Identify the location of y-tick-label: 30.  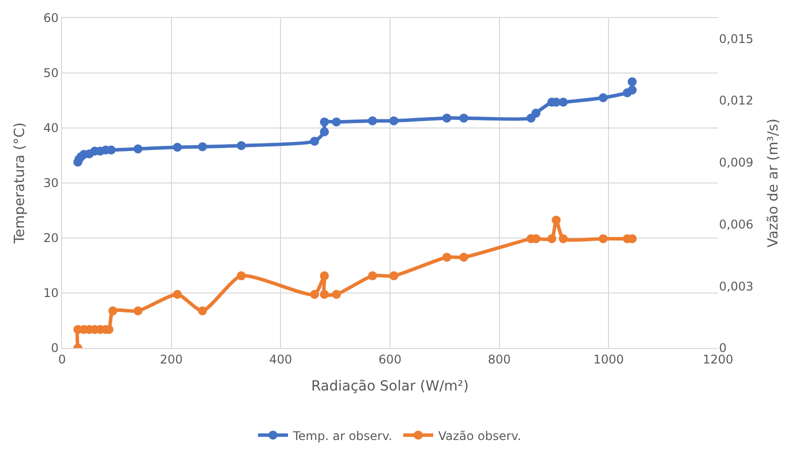
(51, 183).